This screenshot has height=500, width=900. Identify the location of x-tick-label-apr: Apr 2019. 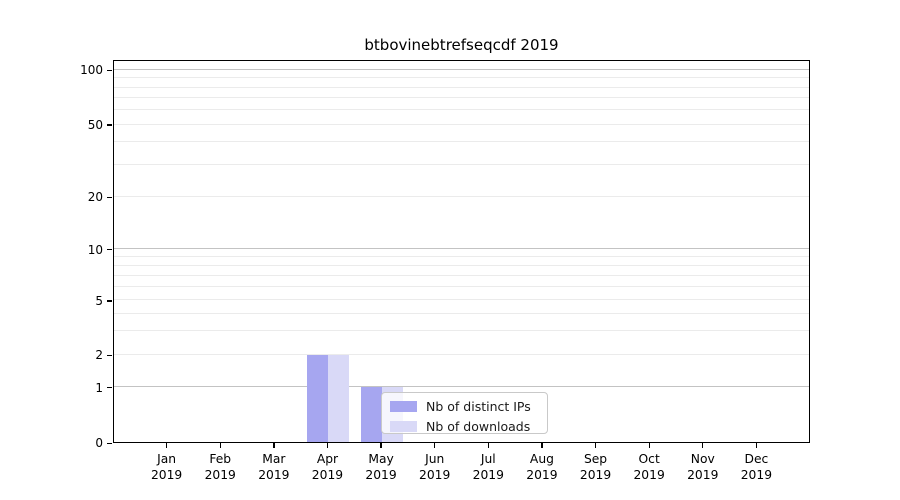
(327, 467).